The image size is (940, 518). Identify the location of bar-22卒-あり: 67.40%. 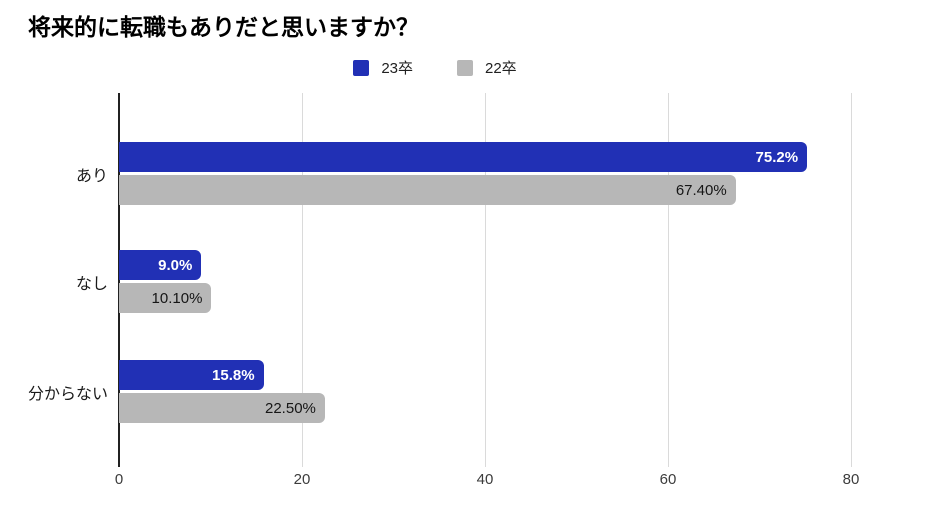
(427, 190).